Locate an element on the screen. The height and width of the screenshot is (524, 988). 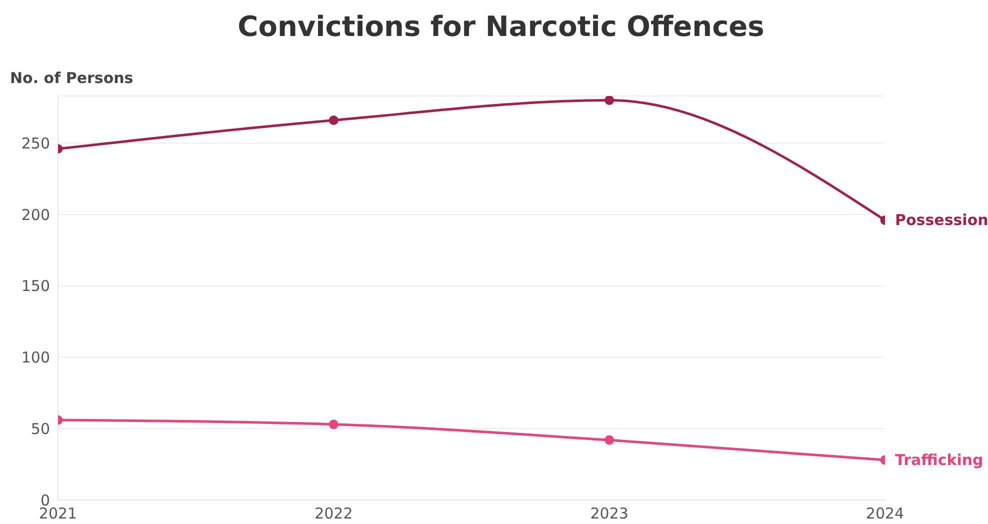
y-tick-label: 250 is located at coordinates (35, 143).